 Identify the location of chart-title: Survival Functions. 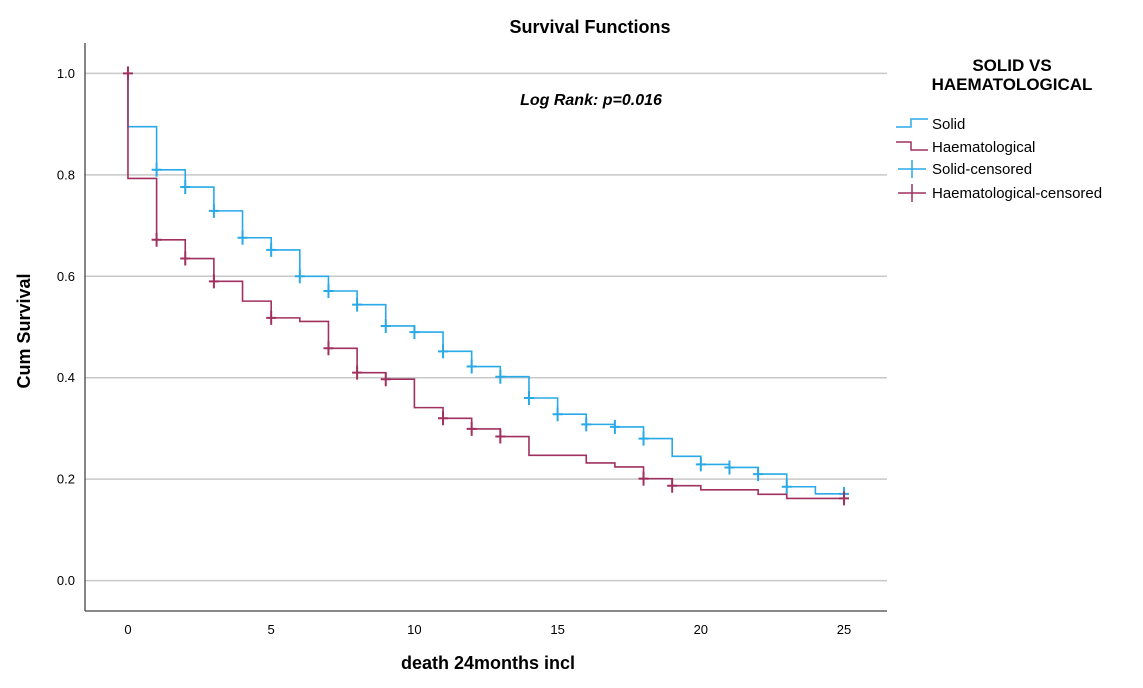
(589, 27).